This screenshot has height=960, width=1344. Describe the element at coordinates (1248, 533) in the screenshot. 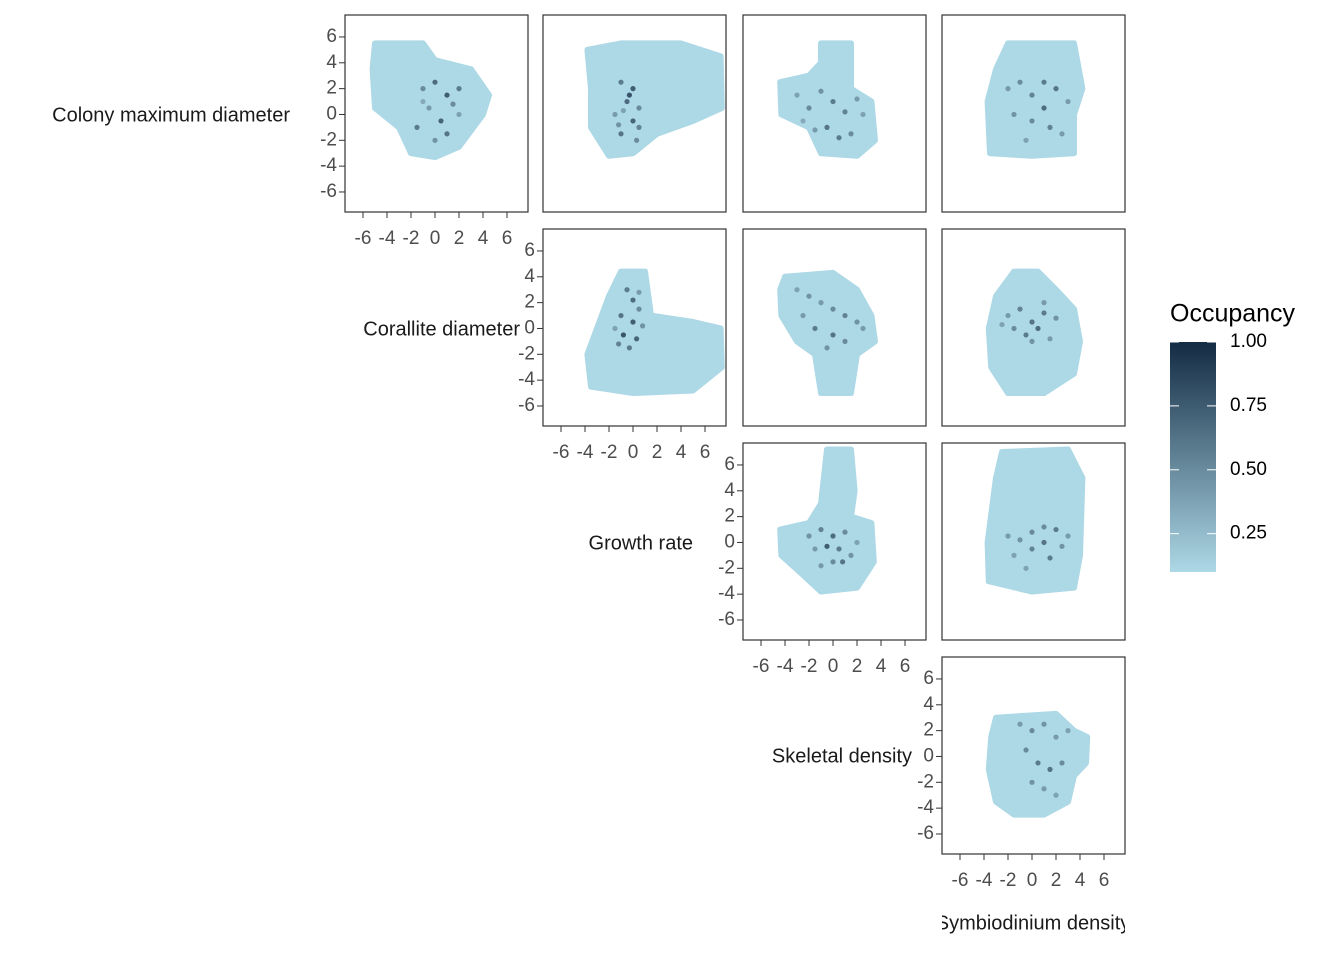

I see `colorbar-label: 0.25` at that location.